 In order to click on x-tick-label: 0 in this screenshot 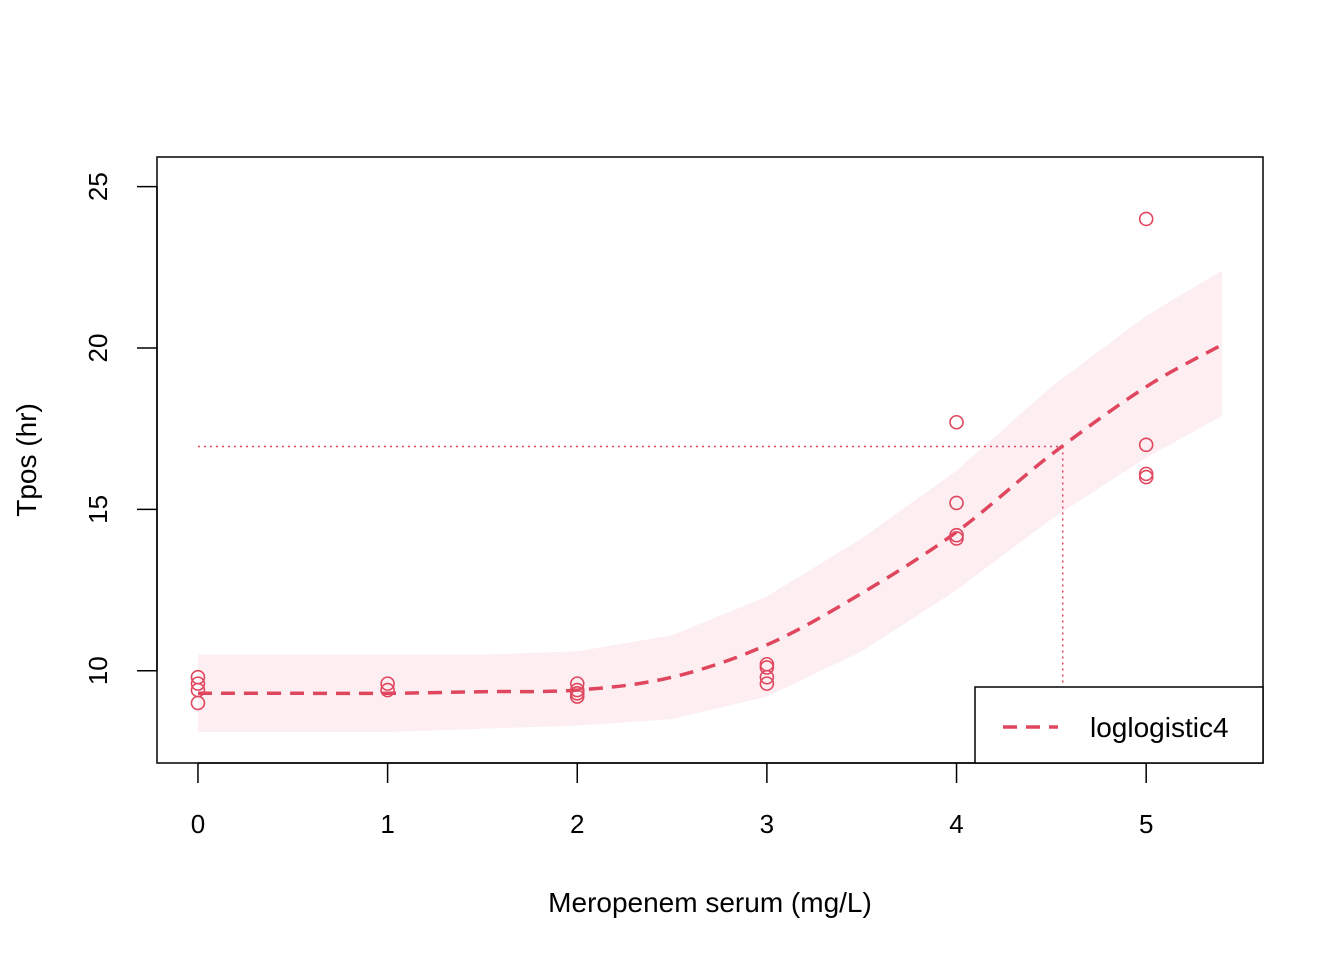, I will do `click(198, 824)`.